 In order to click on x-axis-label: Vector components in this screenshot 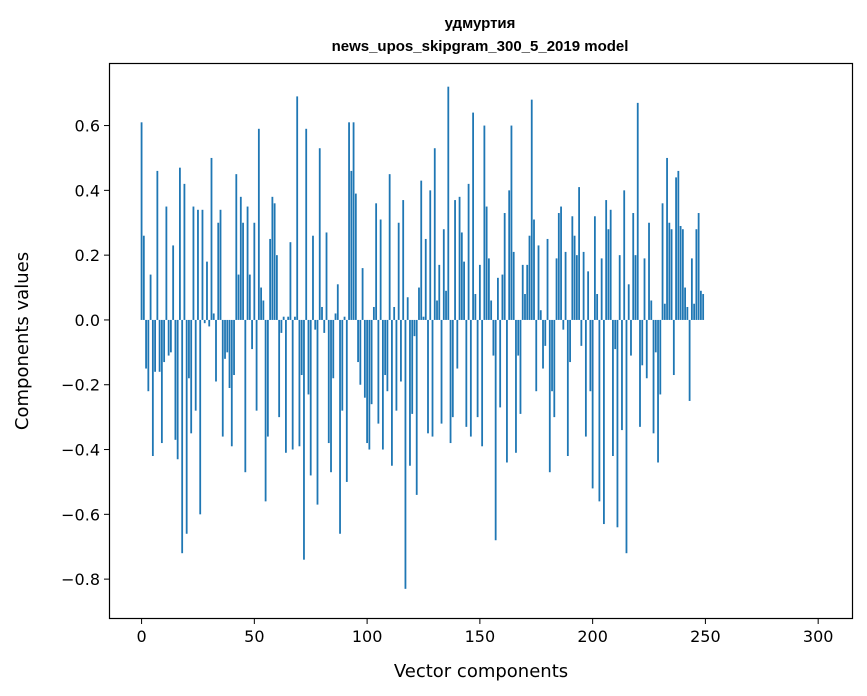, I will do `click(481, 671)`.